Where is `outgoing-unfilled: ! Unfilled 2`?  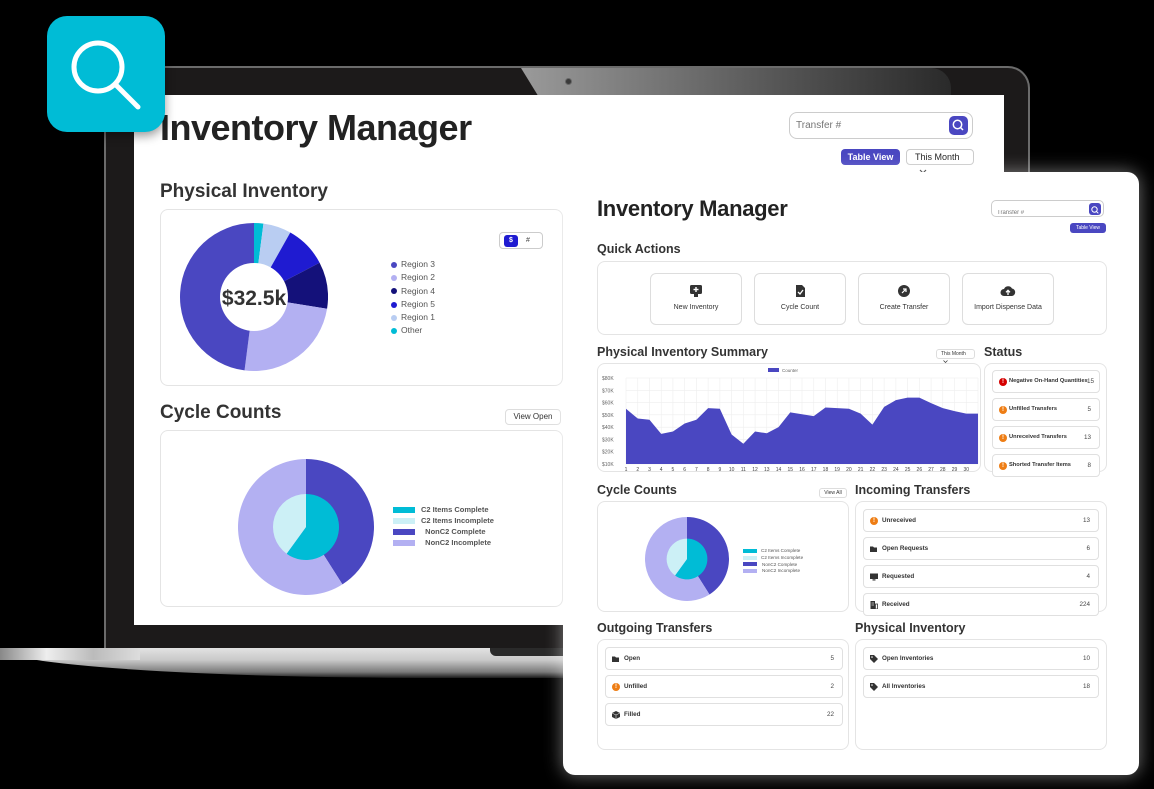
outgoing-unfilled: ! Unfilled 2 is located at coordinates (724, 686).